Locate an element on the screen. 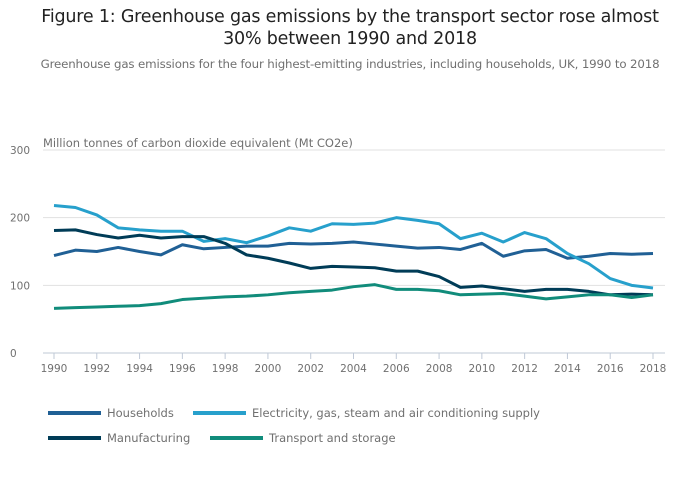 This screenshot has width=700, height=502. legend-label: Households is located at coordinates (140, 413).